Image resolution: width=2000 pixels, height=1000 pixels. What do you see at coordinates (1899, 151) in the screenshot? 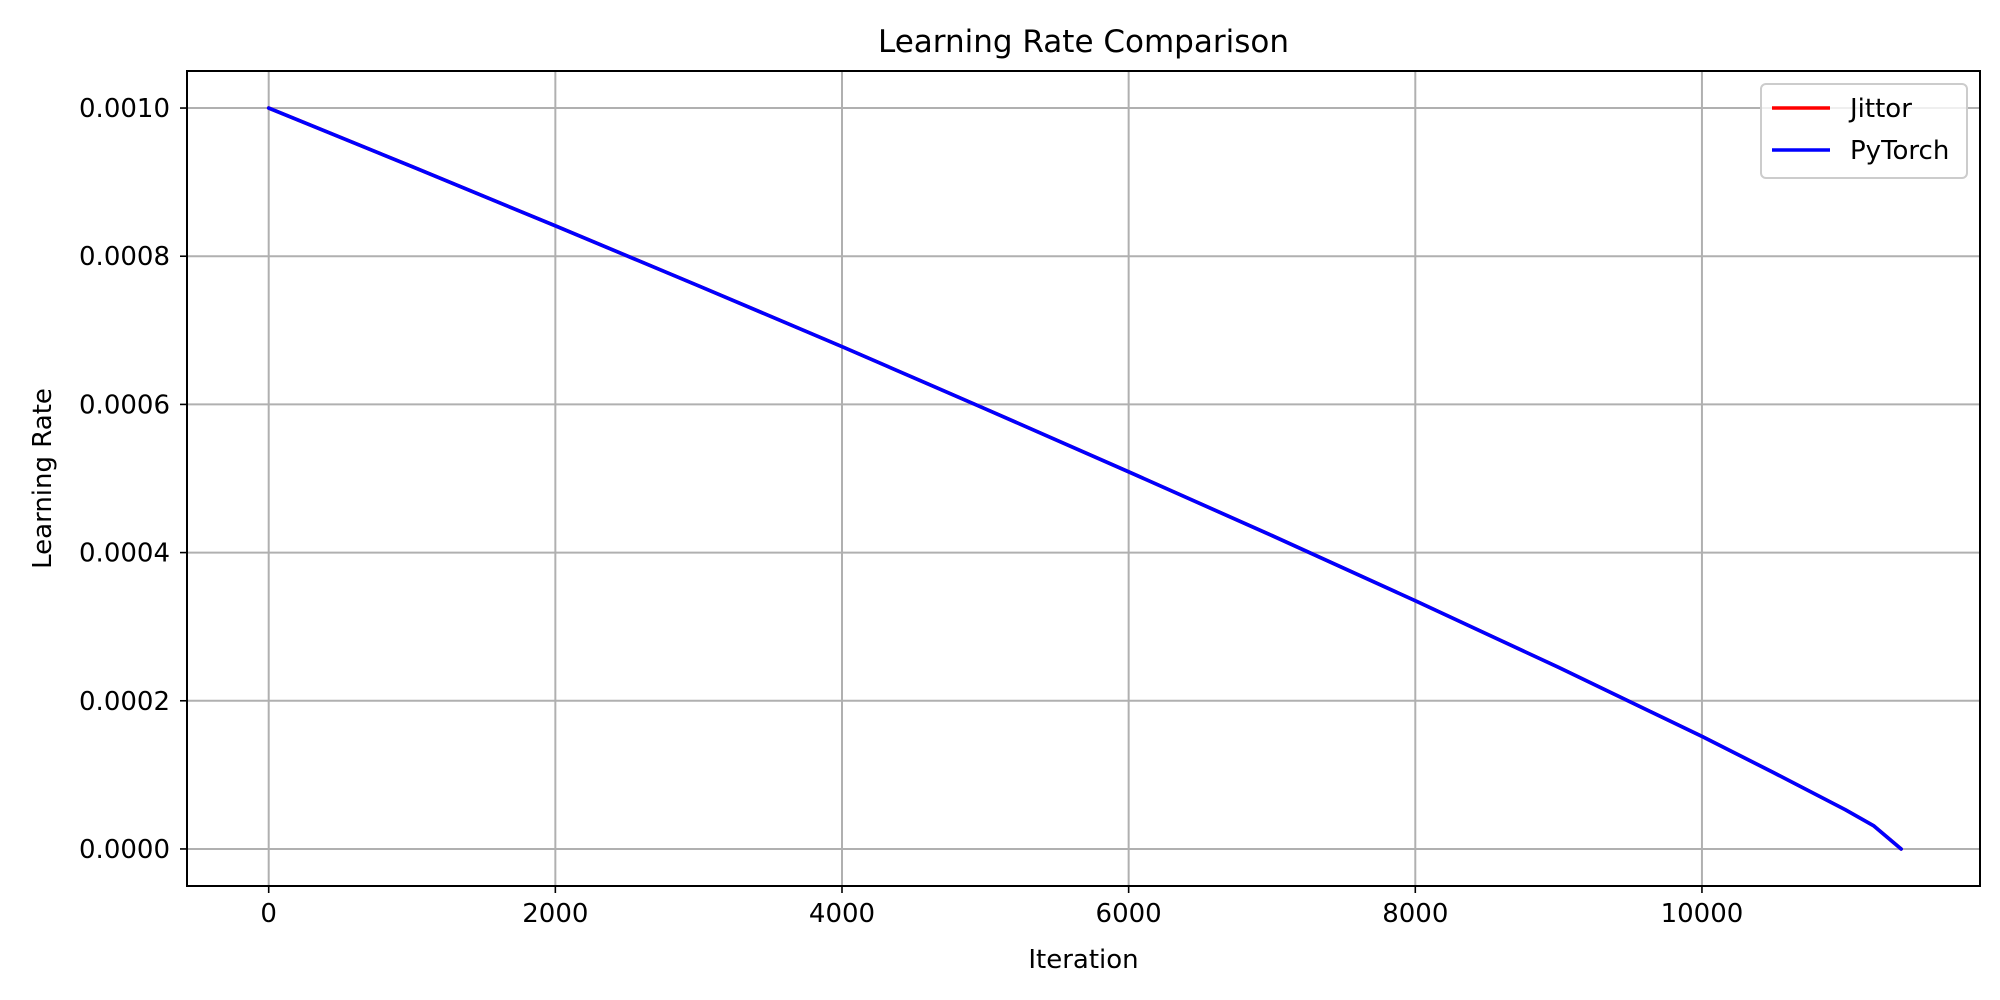
I see `legend-label-pytorch: PyTorch` at bounding box center [1899, 151].